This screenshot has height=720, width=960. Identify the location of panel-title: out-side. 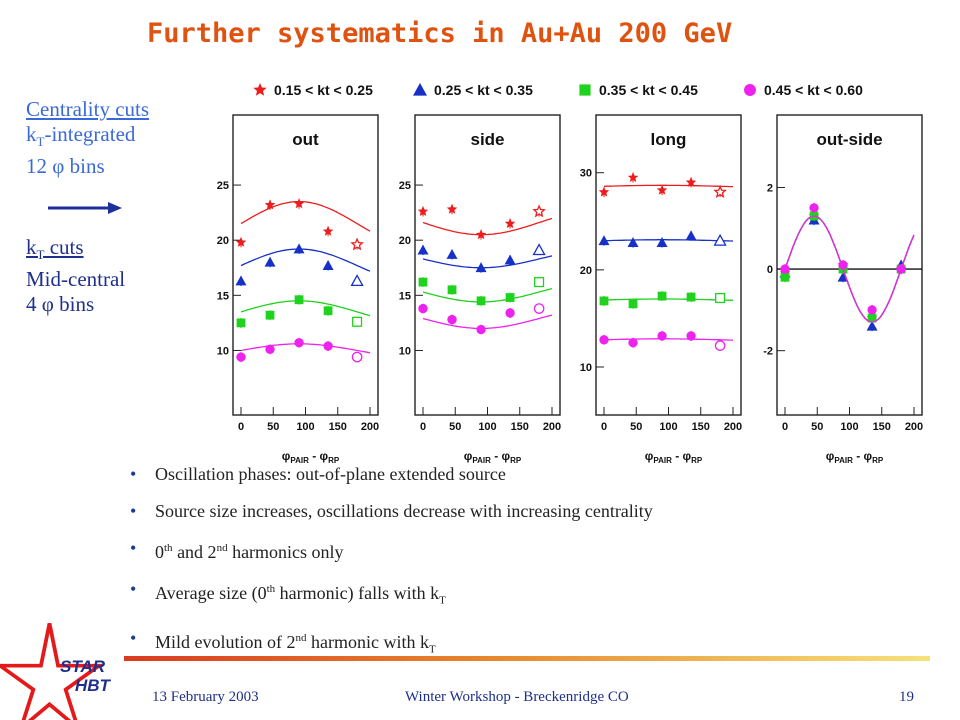
(849, 139).